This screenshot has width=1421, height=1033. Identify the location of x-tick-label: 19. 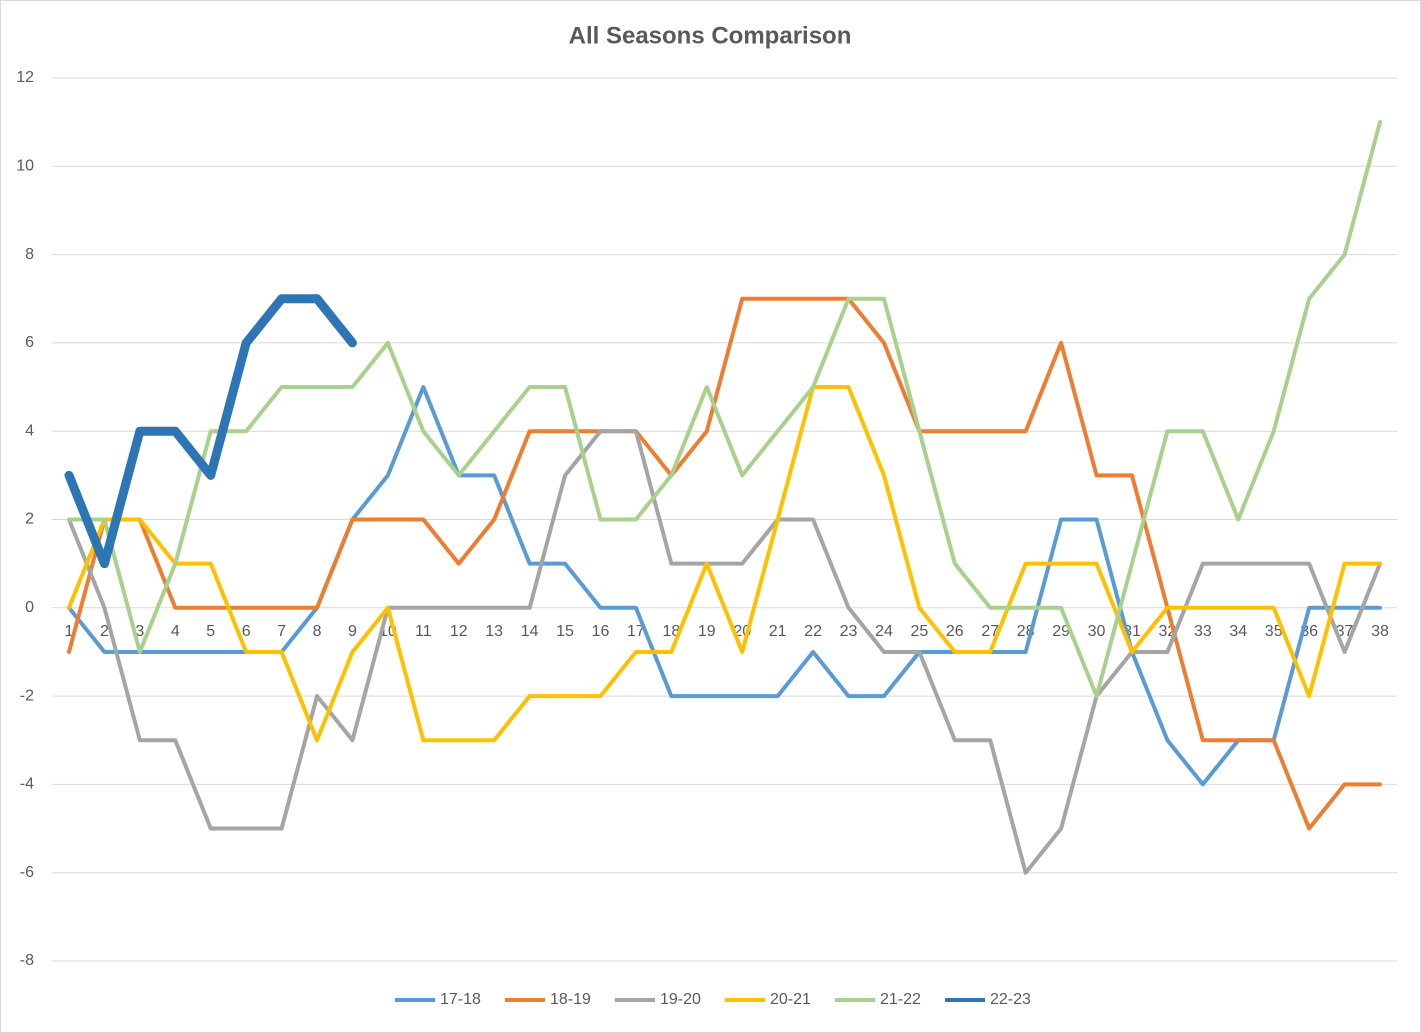
(707, 631).